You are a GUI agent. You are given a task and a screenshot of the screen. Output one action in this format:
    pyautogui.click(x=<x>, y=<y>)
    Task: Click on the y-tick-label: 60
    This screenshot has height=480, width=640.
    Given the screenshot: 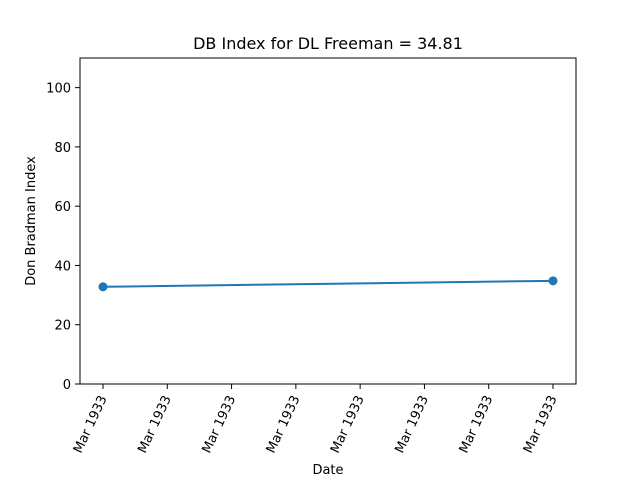 What is the action you would take?
    pyautogui.click(x=62, y=207)
    